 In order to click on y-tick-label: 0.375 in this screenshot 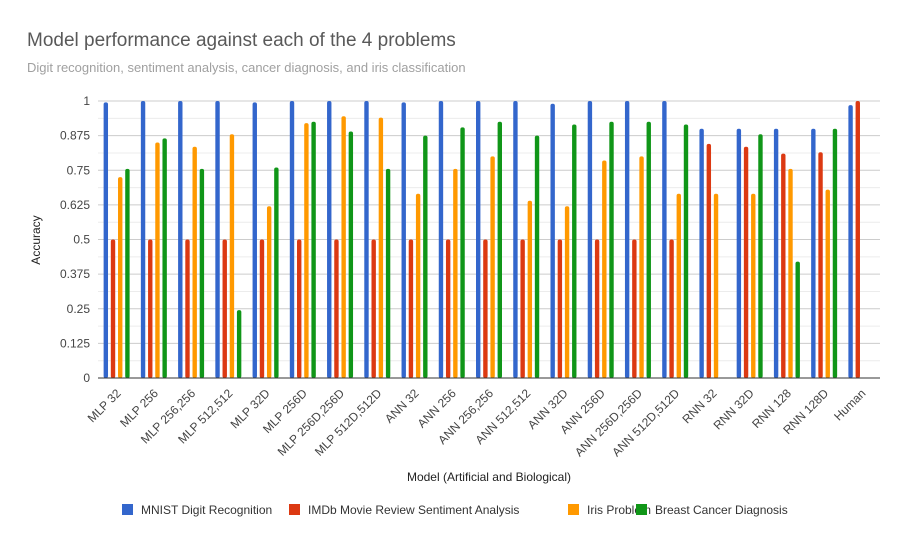, I will do `click(75, 274)`.